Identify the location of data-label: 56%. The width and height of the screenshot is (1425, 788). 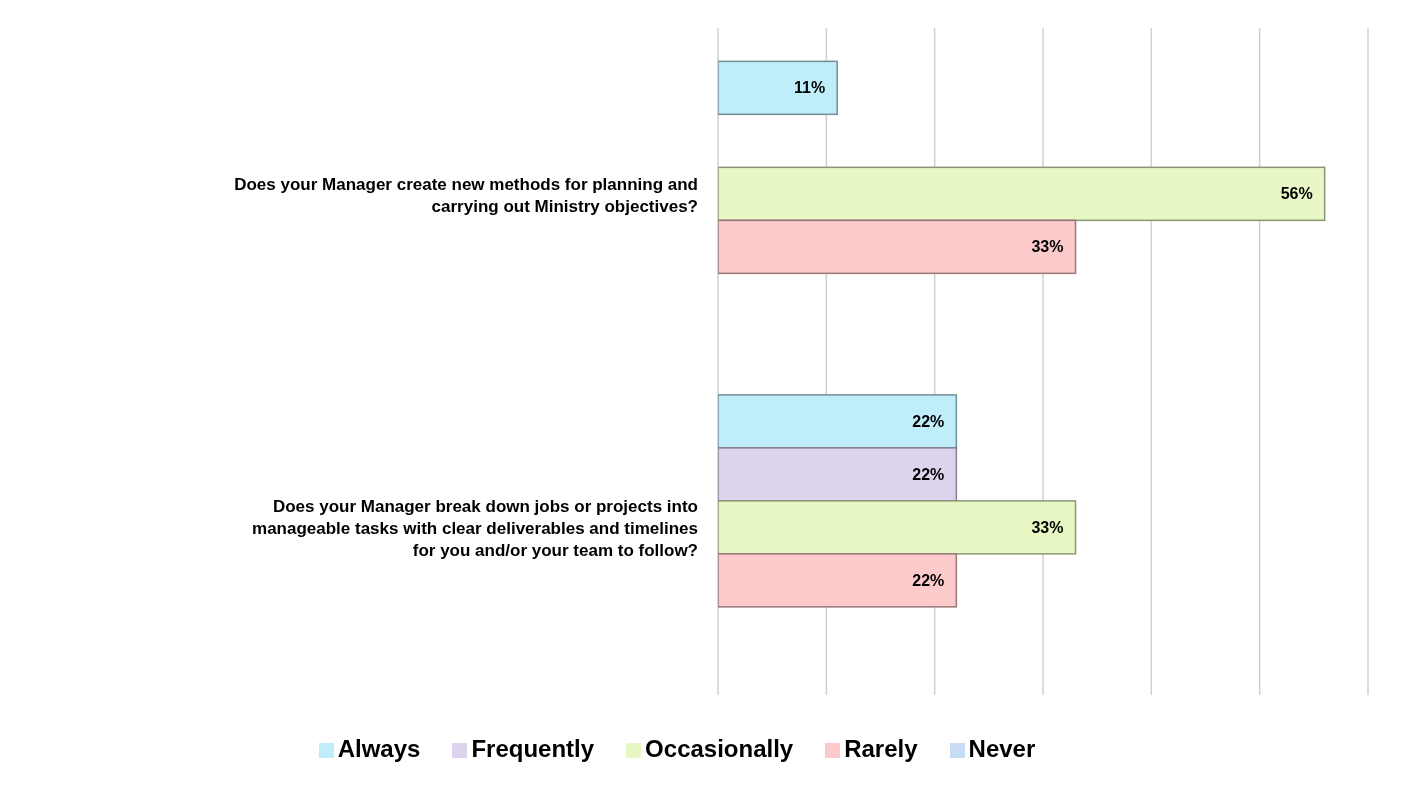
(1296, 194).